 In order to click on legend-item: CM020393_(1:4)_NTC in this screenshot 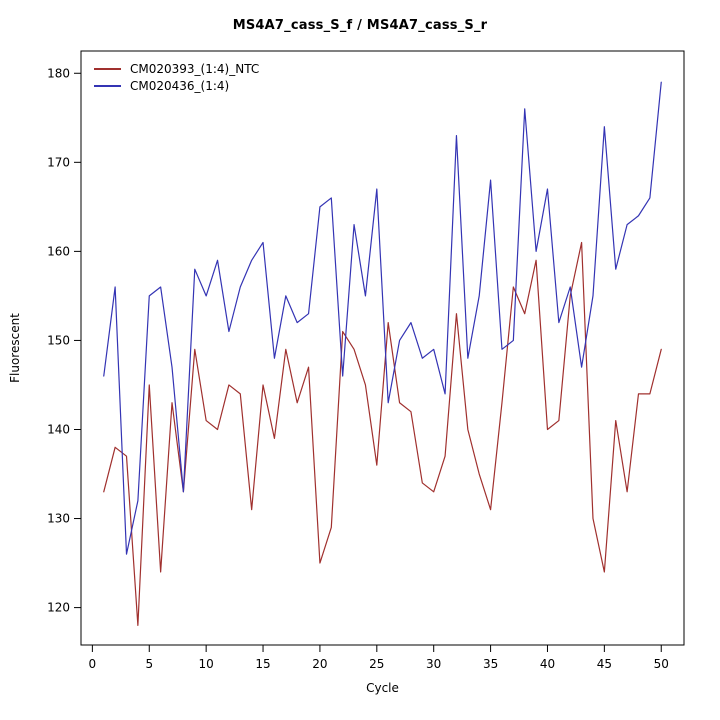, I will do `click(176, 69)`.